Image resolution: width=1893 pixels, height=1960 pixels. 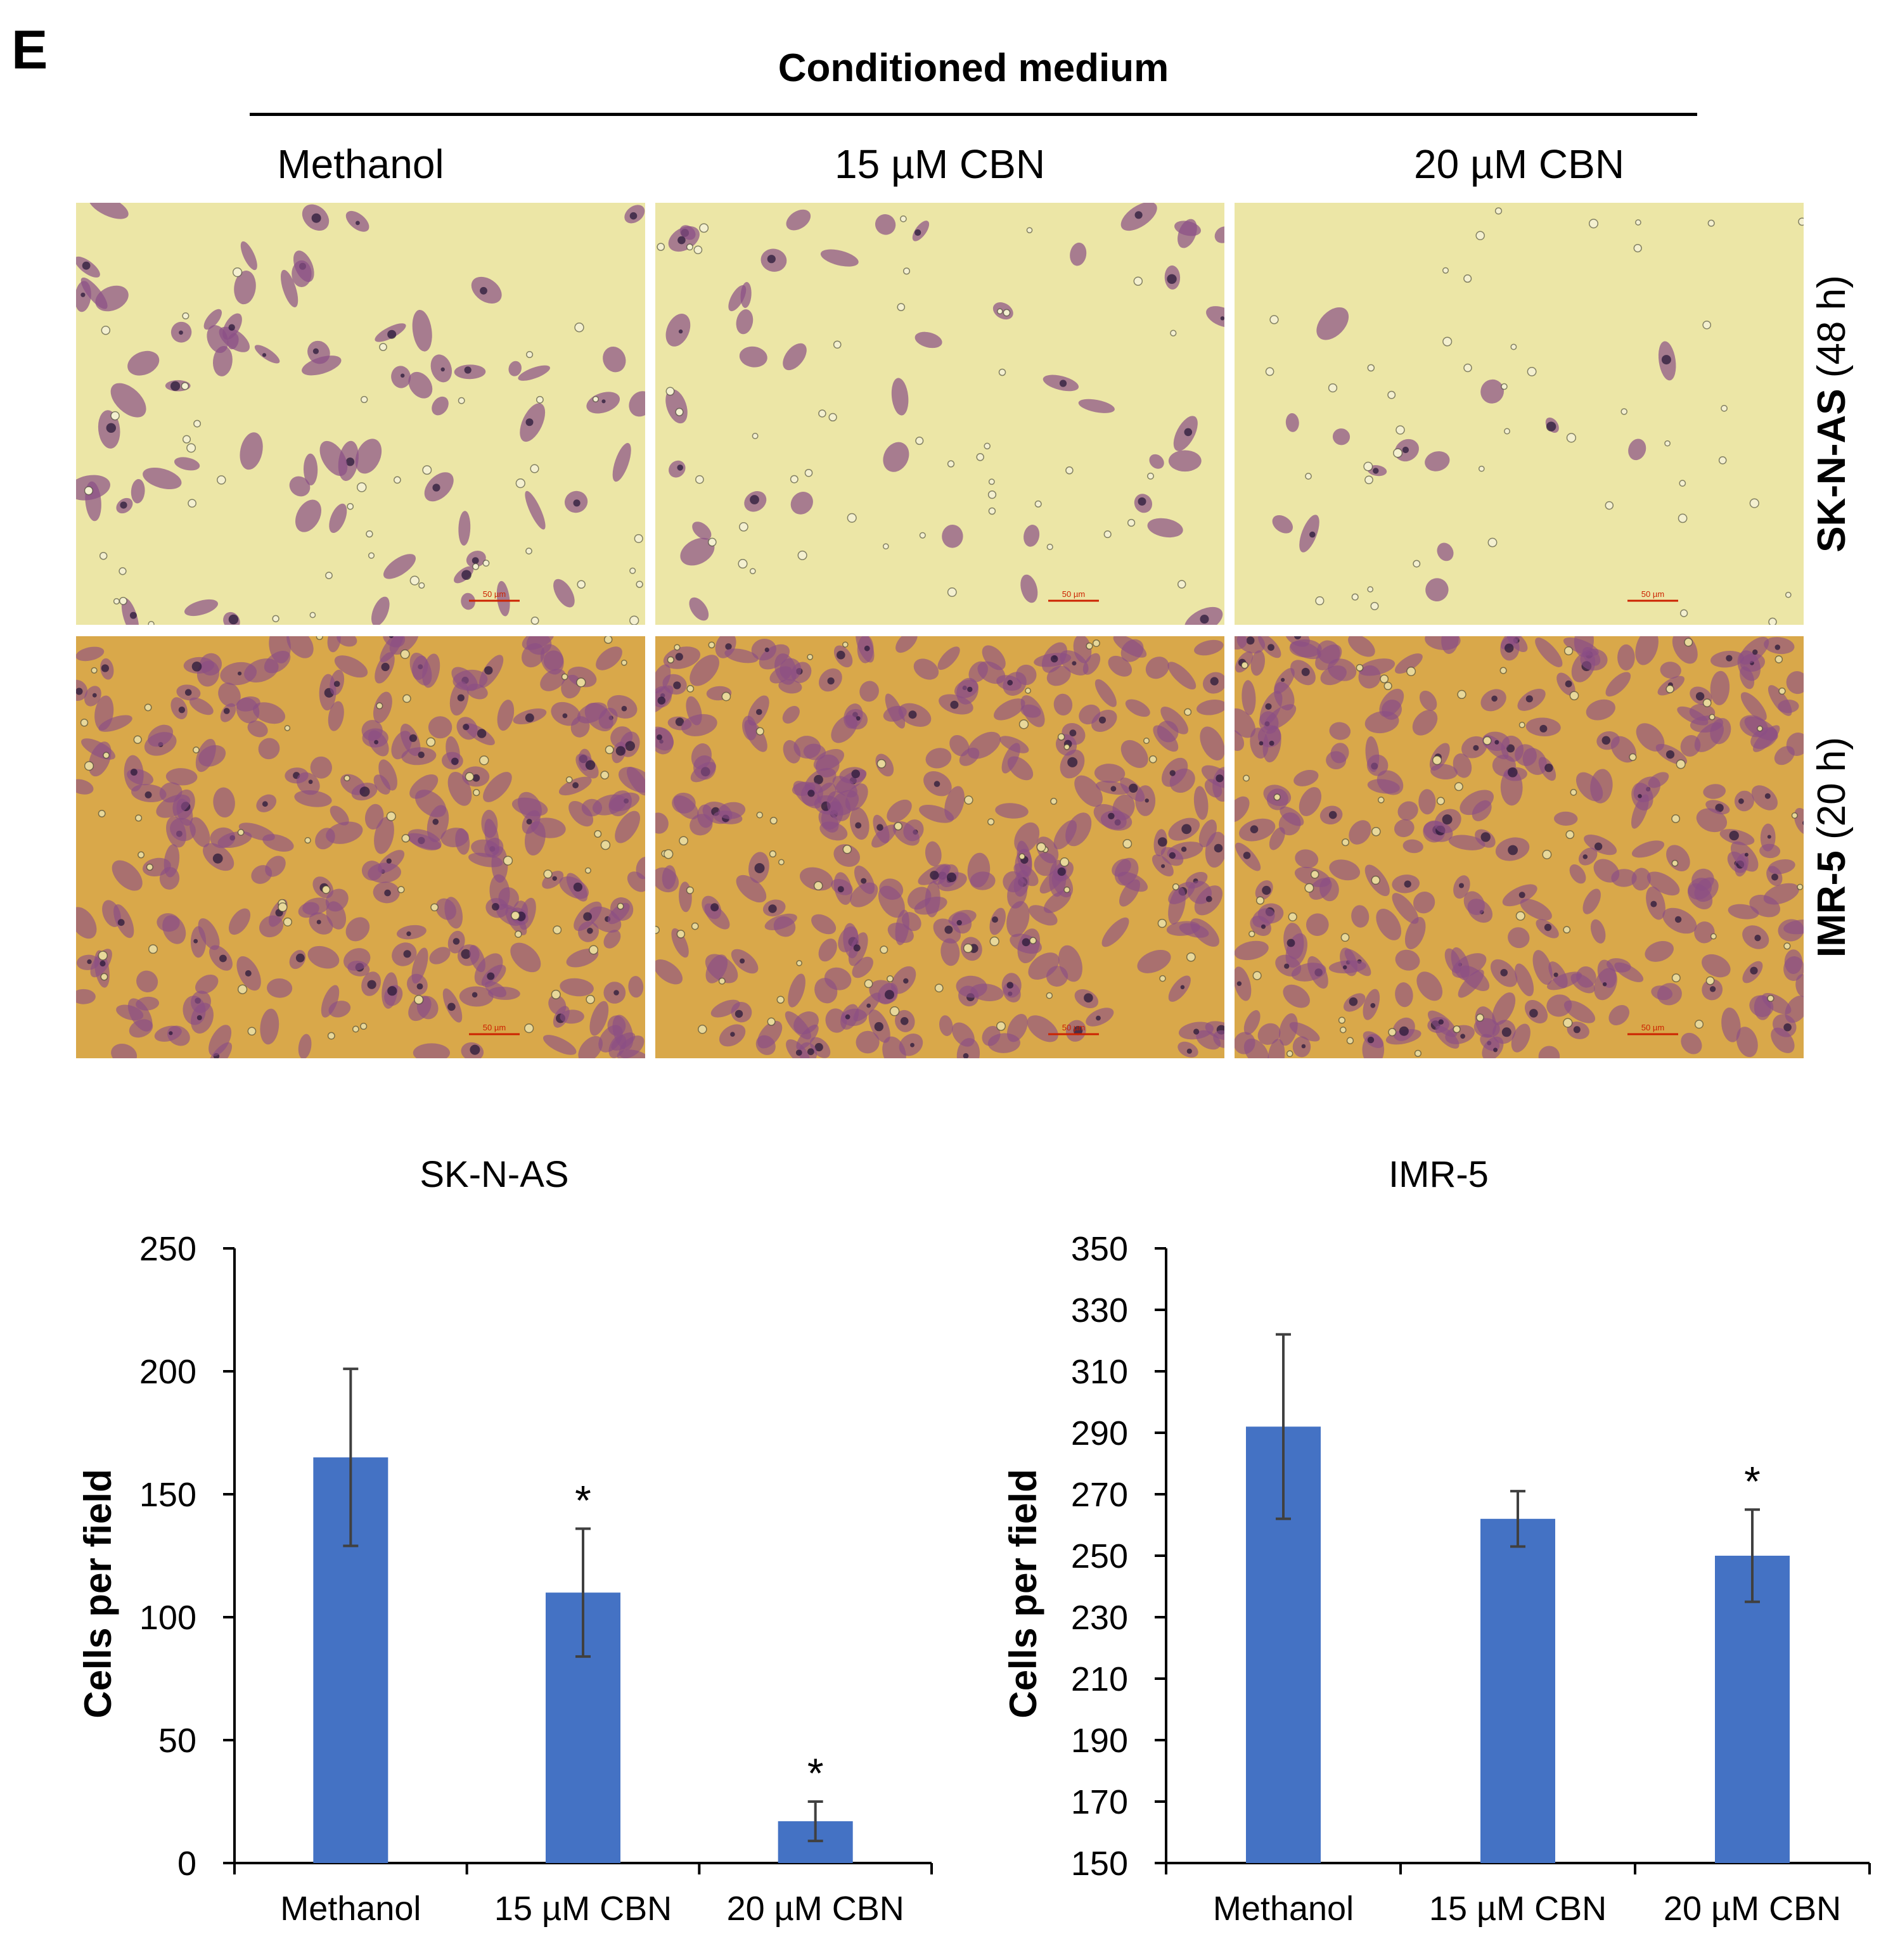 What do you see at coordinates (1519, 164) in the screenshot?
I see `column-label-20um-cbn: 20 µM CBN` at bounding box center [1519, 164].